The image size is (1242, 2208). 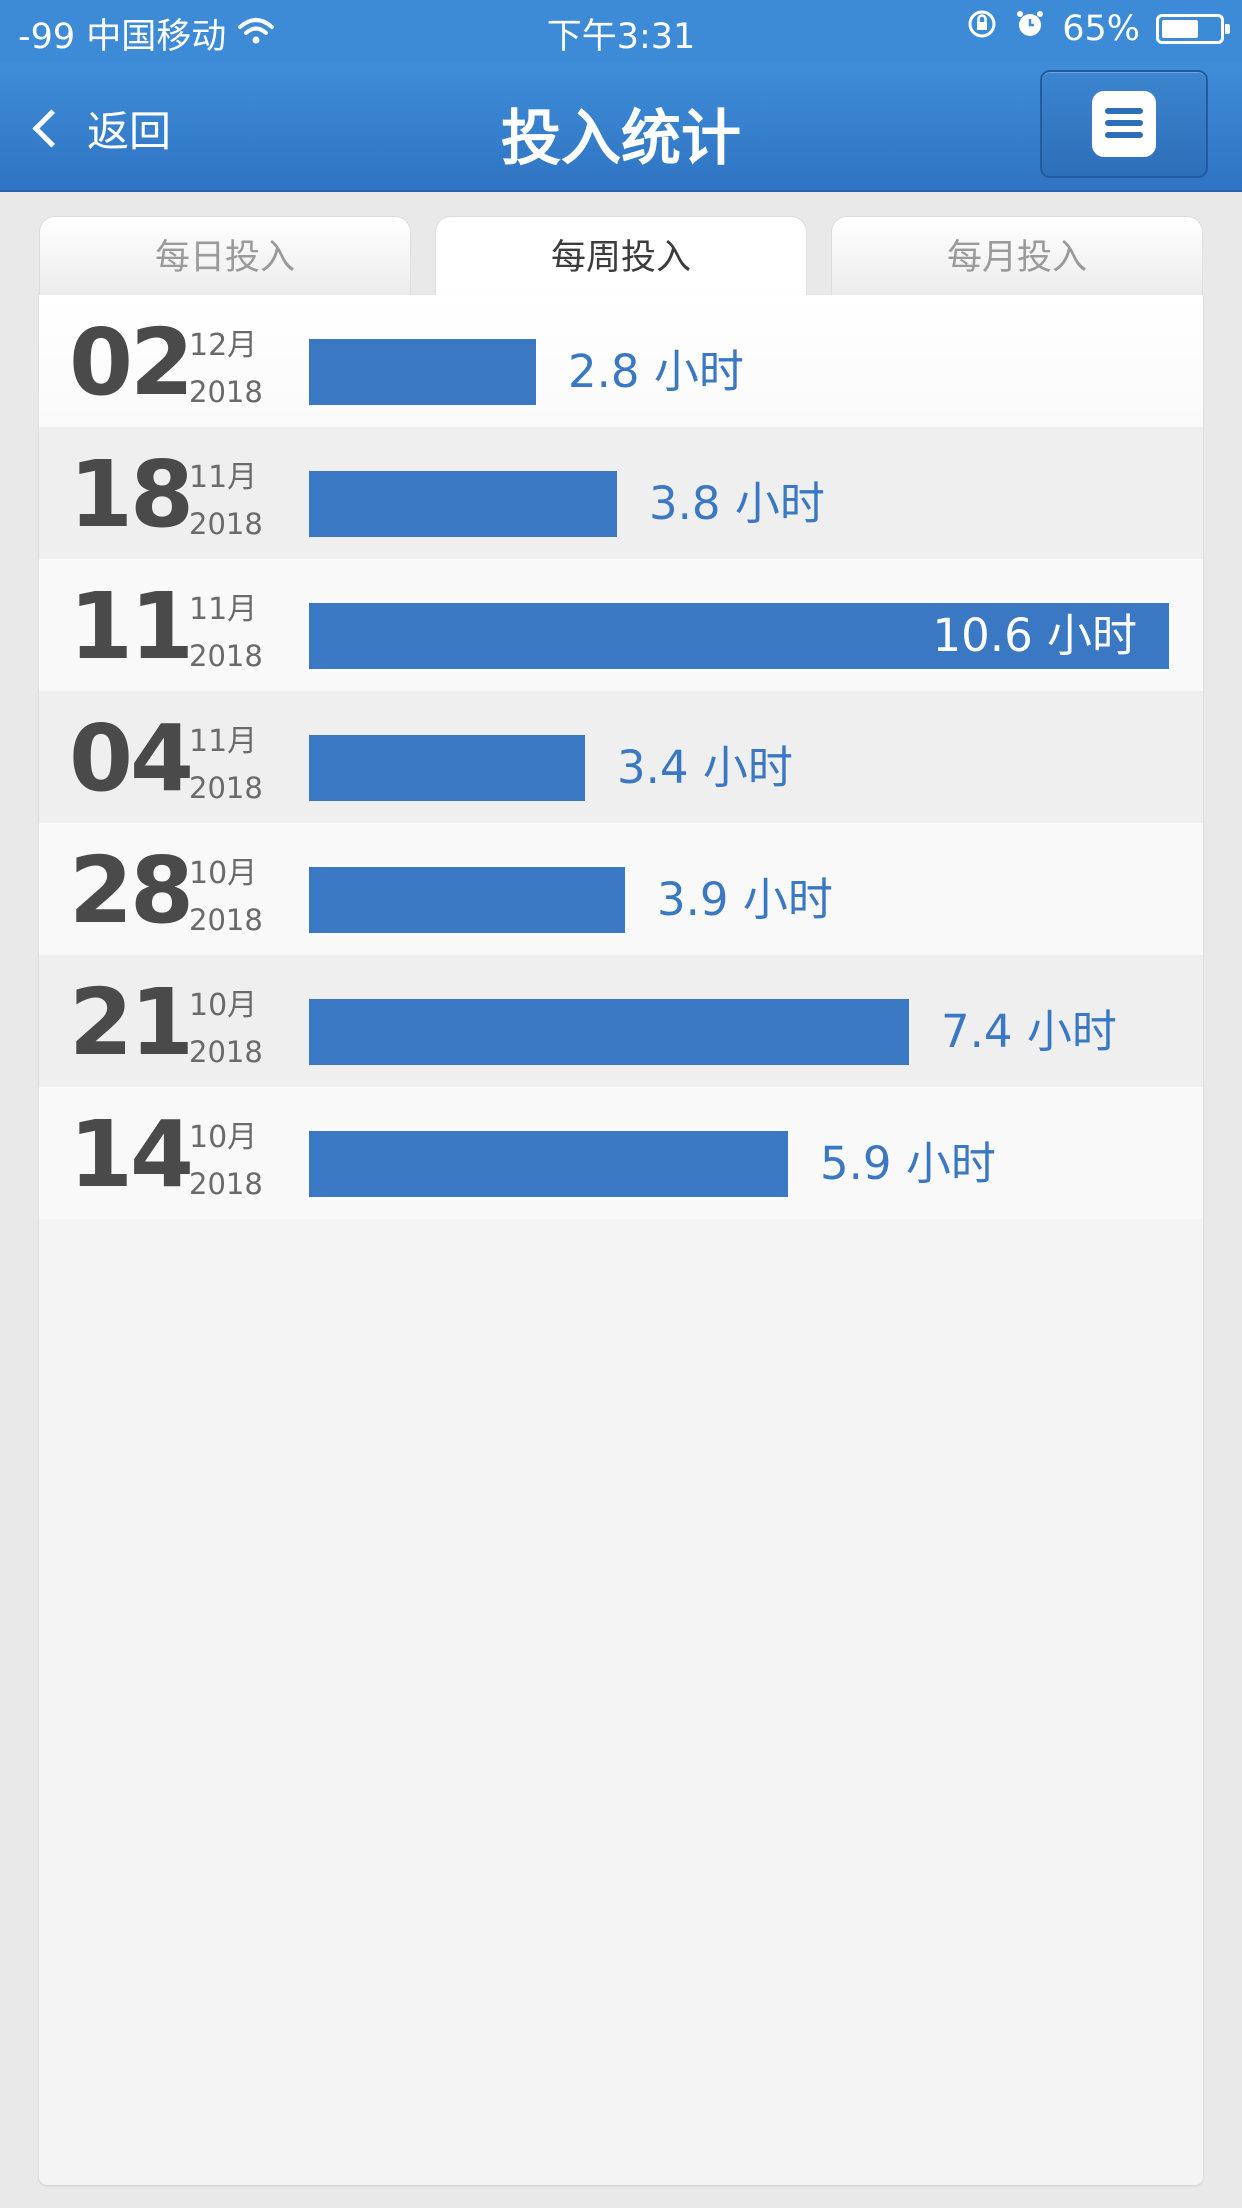 I want to click on row-day: 02, so click(x=131, y=362).